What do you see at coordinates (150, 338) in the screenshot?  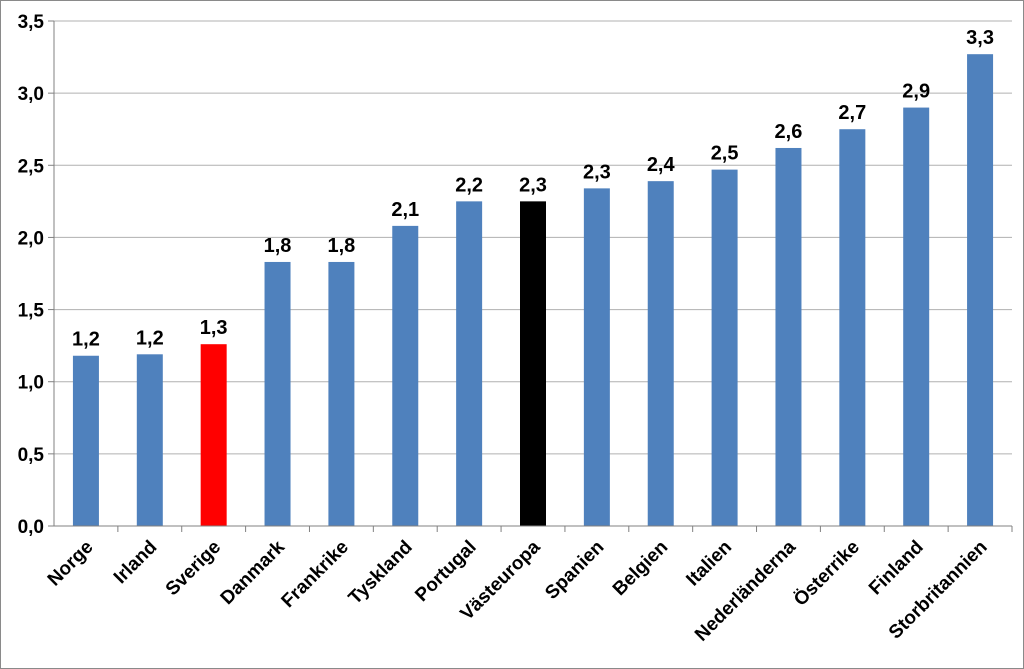 I see `data-label-1: 1,2` at bounding box center [150, 338].